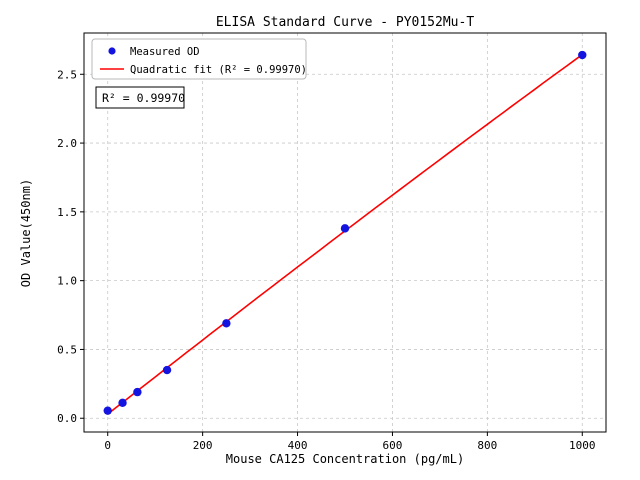 The height and width of the screenshot is (480, 640). What do you see at coordinates (67, 349) in the screenshot?
I see `y-tick-label: 0.5` at bounding box center [67, 349].